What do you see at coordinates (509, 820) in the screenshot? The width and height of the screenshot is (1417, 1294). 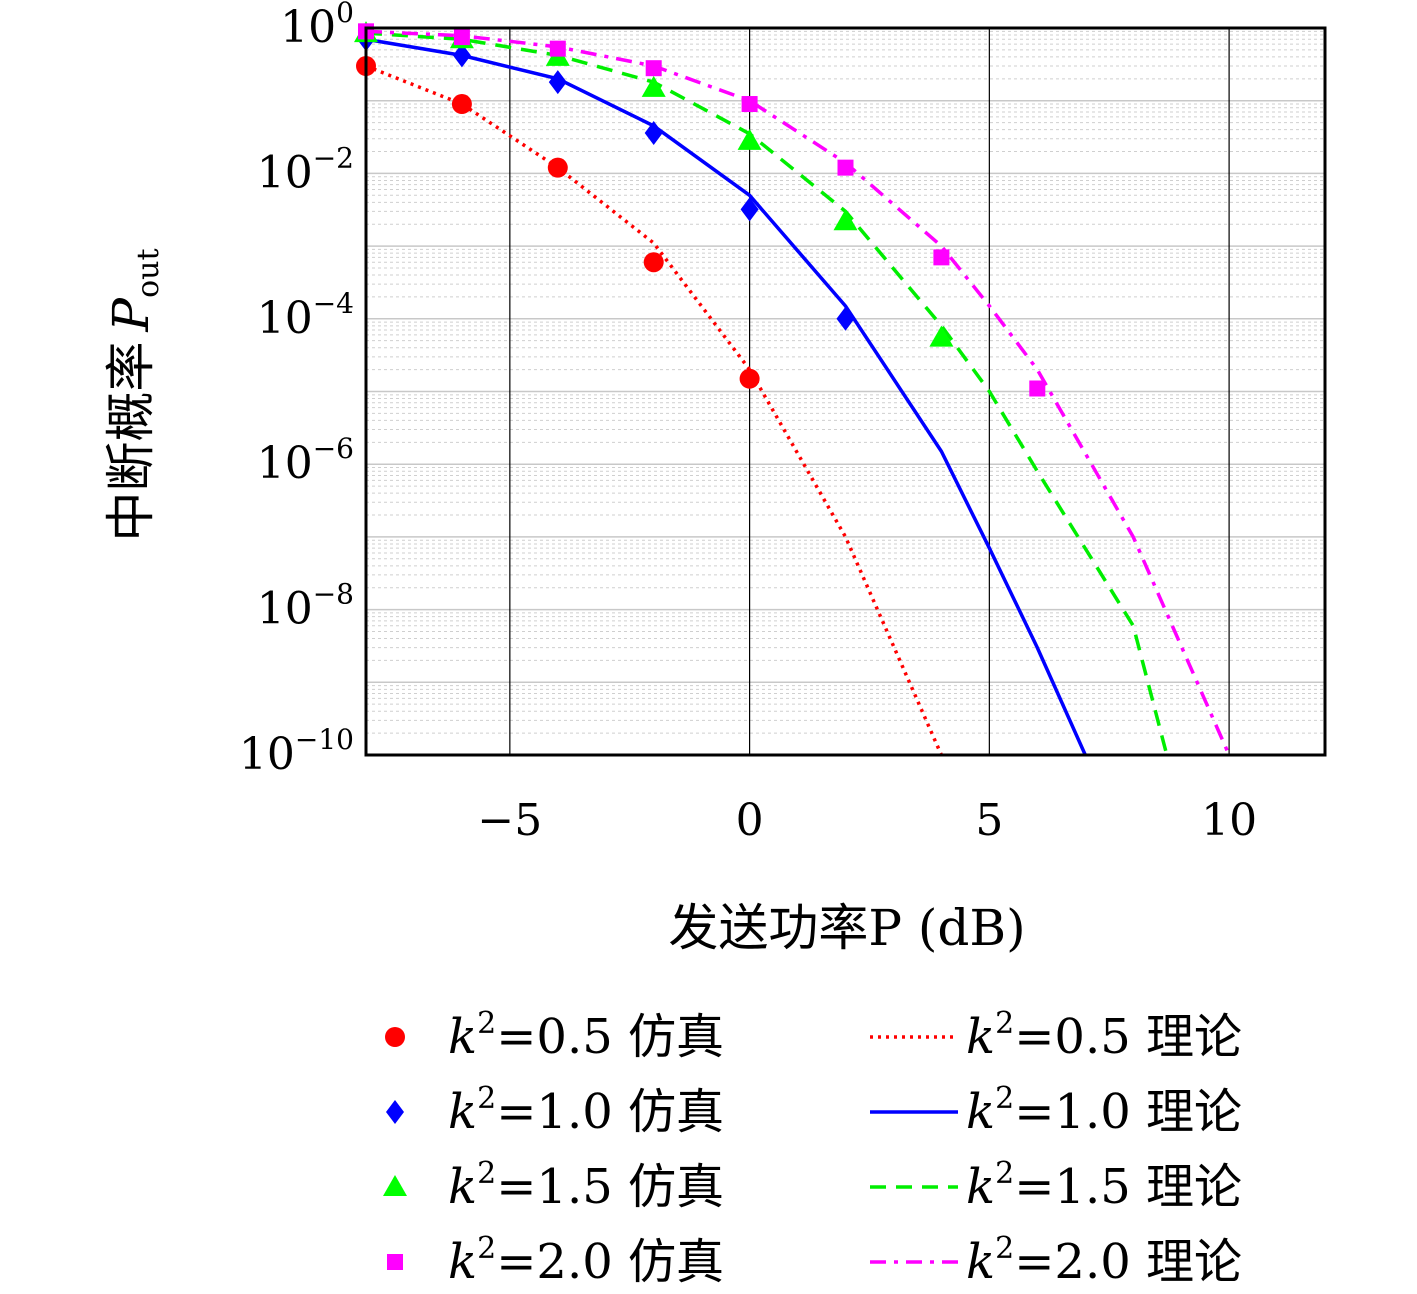 I see `x-tick-label: −5` at bounding box center [509, 820].